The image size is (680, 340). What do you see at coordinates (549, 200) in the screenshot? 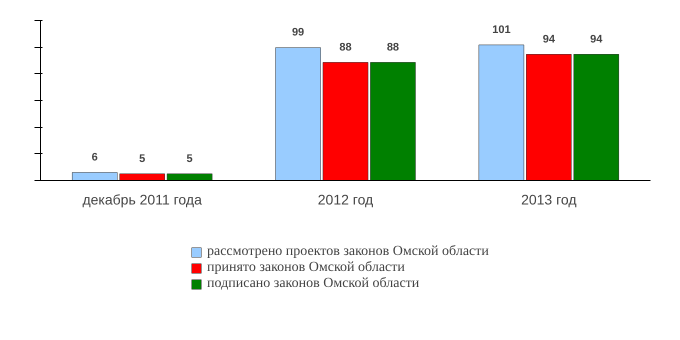
I see `x-tick-label: 2013 год` at bounding box center [549, 200].